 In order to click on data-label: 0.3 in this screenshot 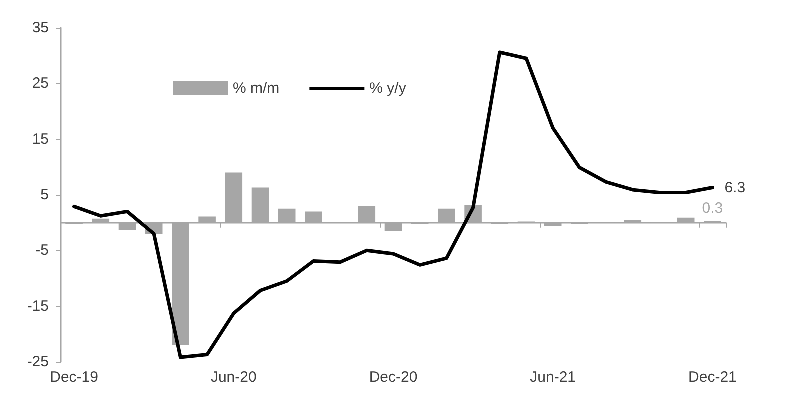, I will do `click(713, 209)`.